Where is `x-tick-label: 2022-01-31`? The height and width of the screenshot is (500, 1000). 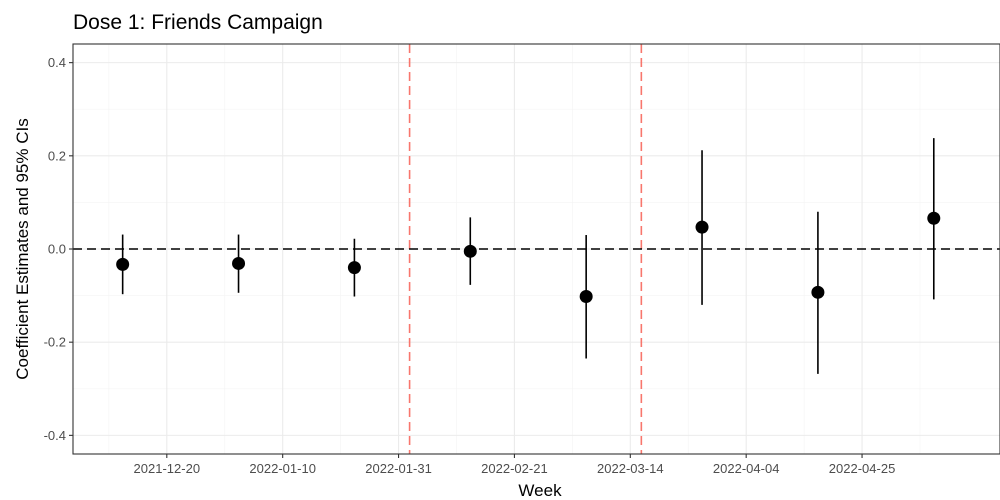 x-tick-label: 2022-01-31 is located at coordinates (398, 468).